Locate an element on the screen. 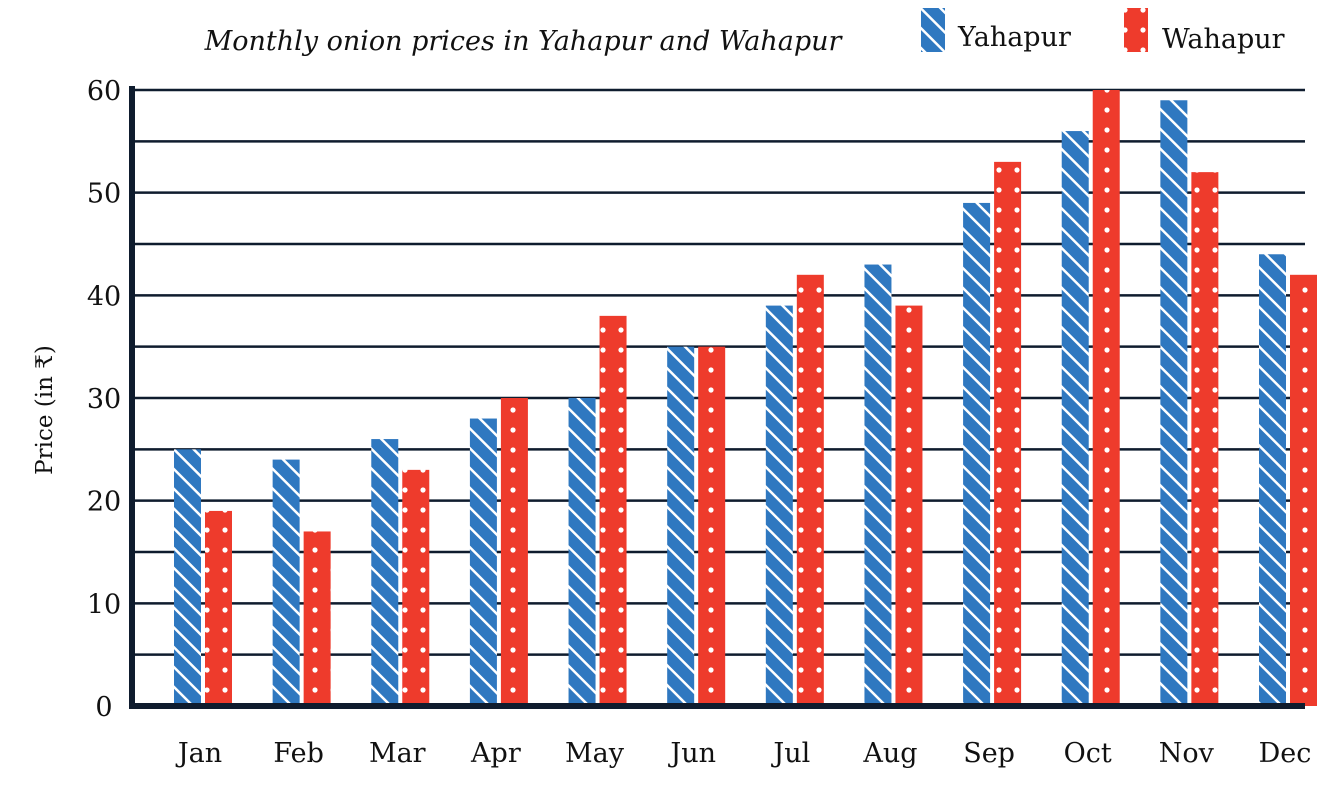 This screenshot has height=805, width=1337. y-tick-label: 30 is located at coordinates (104, 399).